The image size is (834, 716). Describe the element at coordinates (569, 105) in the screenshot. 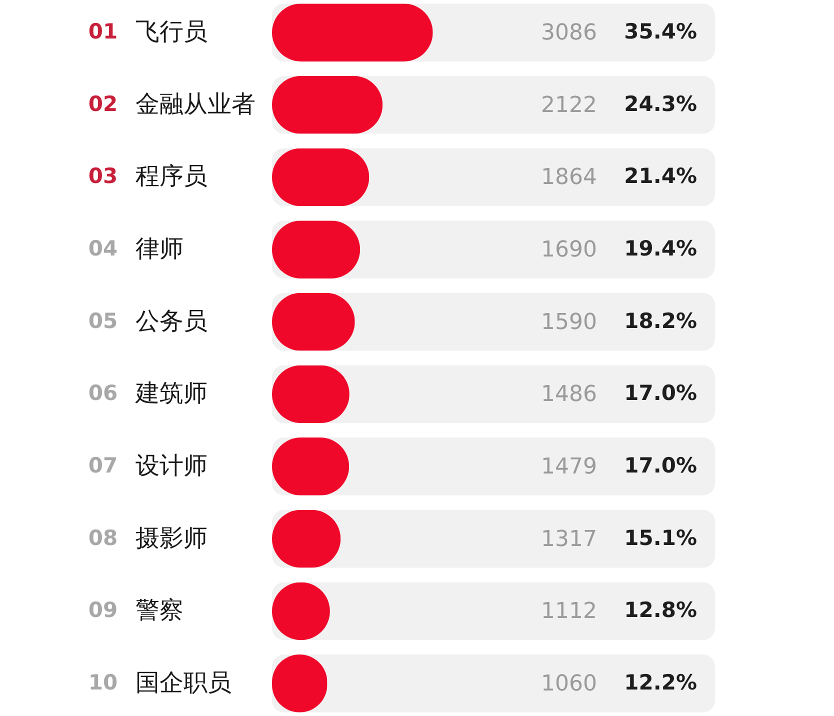

I see `data-label: 2122` at that location.